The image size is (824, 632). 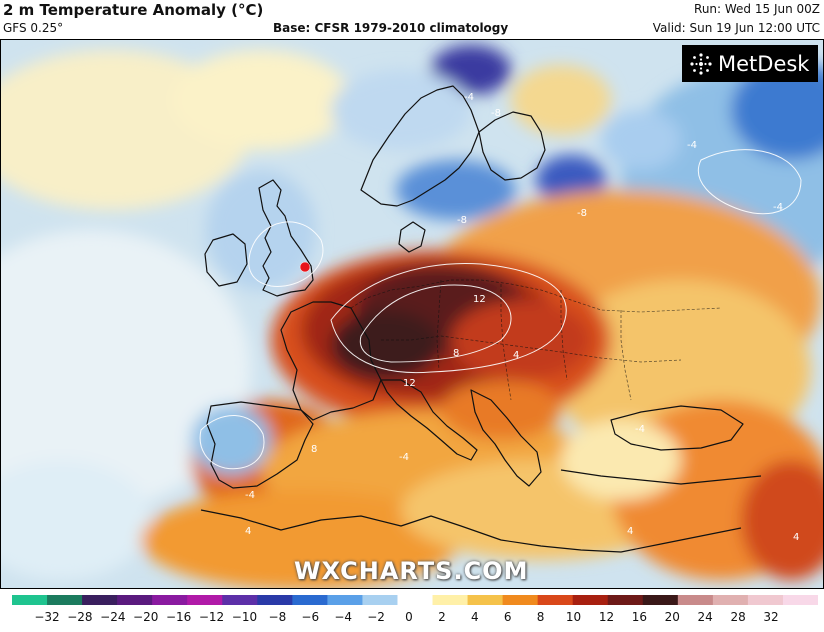 What do you see at coordinates (305, 267) in the screenshot?
I see `location-marker` at bounding box center [305, 267].